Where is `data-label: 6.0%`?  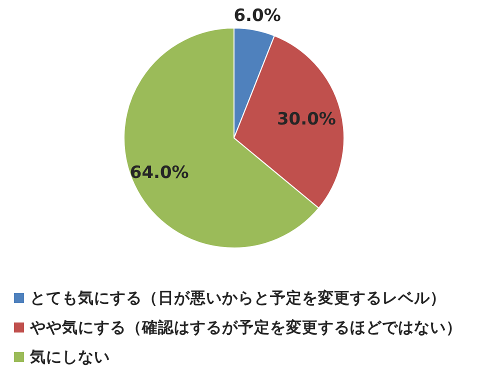
data-label: 6.0% is located at coordinates (257, 16).